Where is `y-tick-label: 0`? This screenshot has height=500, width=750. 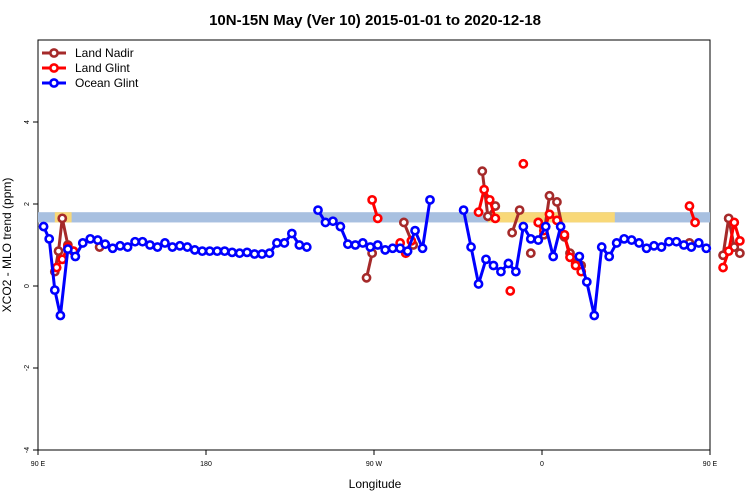 y-tick-label: 0 is located at coordinates (27, 286).